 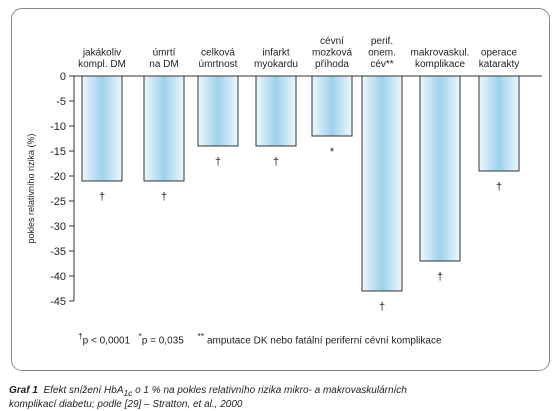 What do you see at coordinates (101, 53) in the screenshot?
I see `category-label: jakákoliv` at bounding box center [101, 53].